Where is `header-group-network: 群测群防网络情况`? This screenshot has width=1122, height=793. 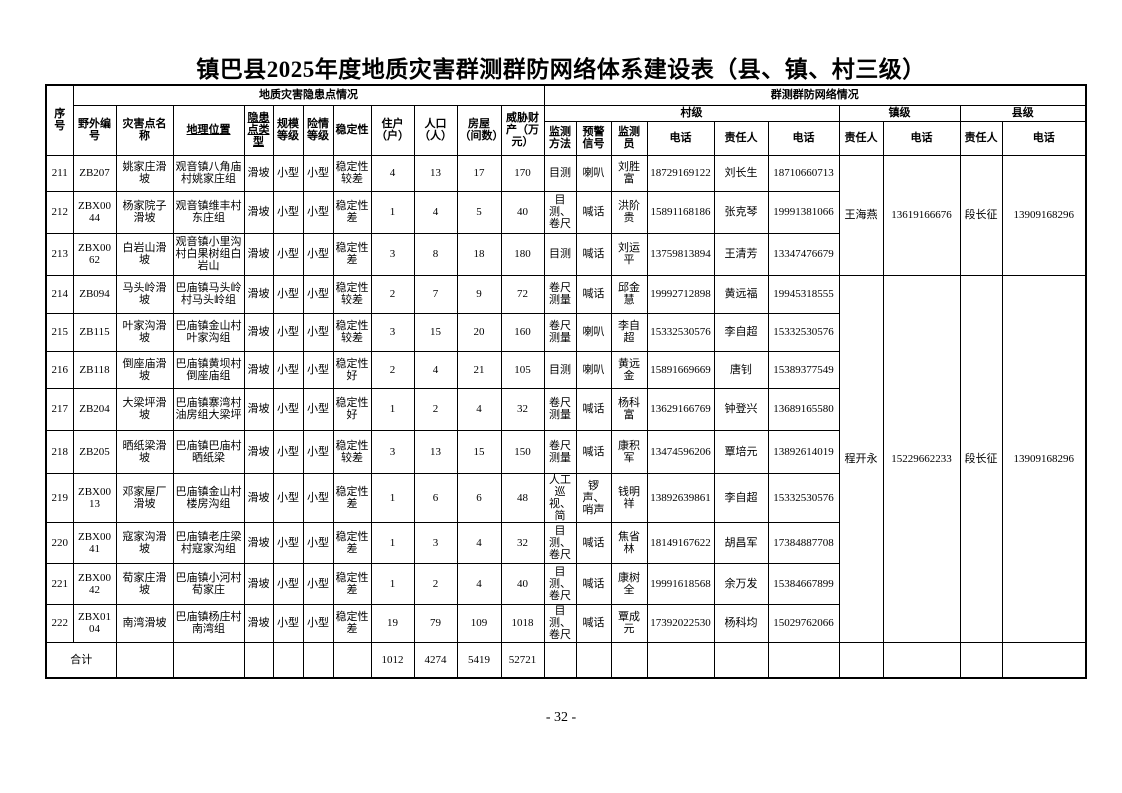
header-group-network: 群测群防网络情况 is located at coordinates (815, 95).